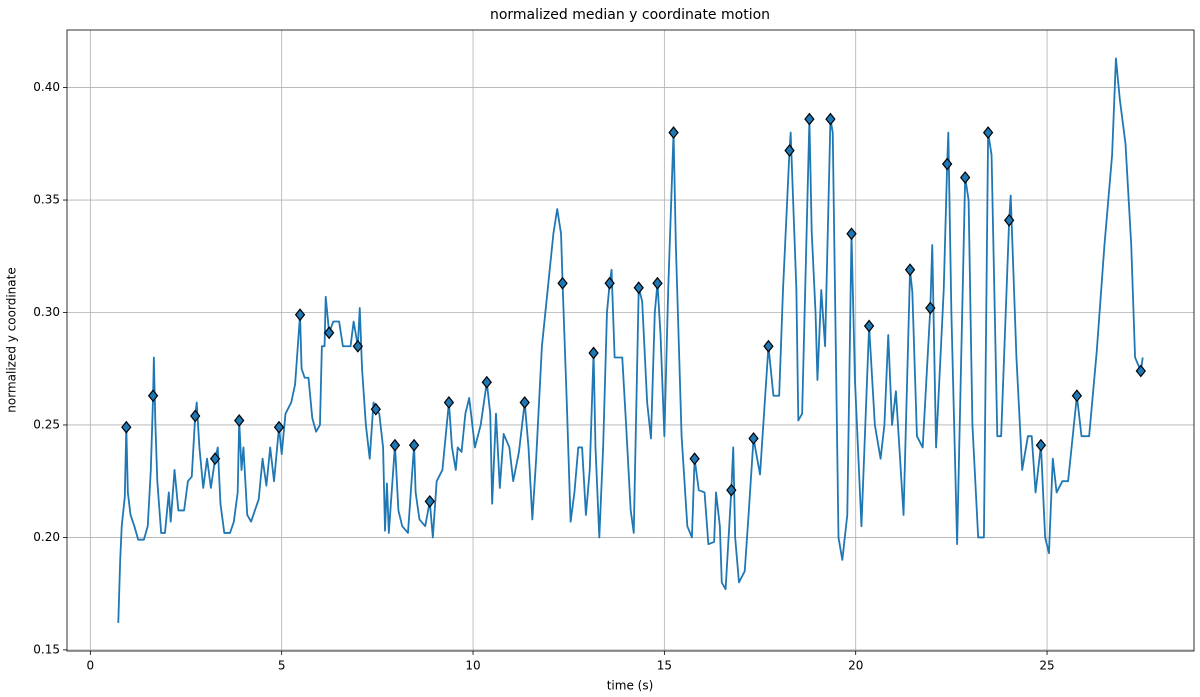 The height and width of the screenshot is (697, 1200). I want to click on y-tick-label: 0.35, so click(46, 200).